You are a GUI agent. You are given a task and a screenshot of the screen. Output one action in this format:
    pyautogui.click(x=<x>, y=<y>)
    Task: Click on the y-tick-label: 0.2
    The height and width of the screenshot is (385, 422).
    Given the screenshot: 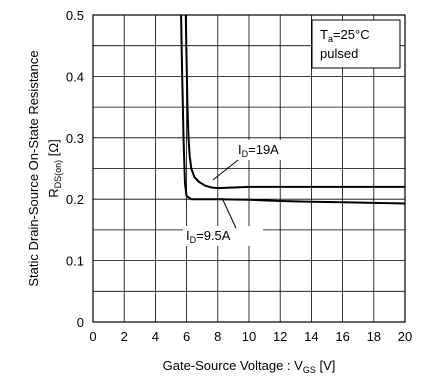 What is the action you would take?
    pyautogui.click(x=75, y=199)
    